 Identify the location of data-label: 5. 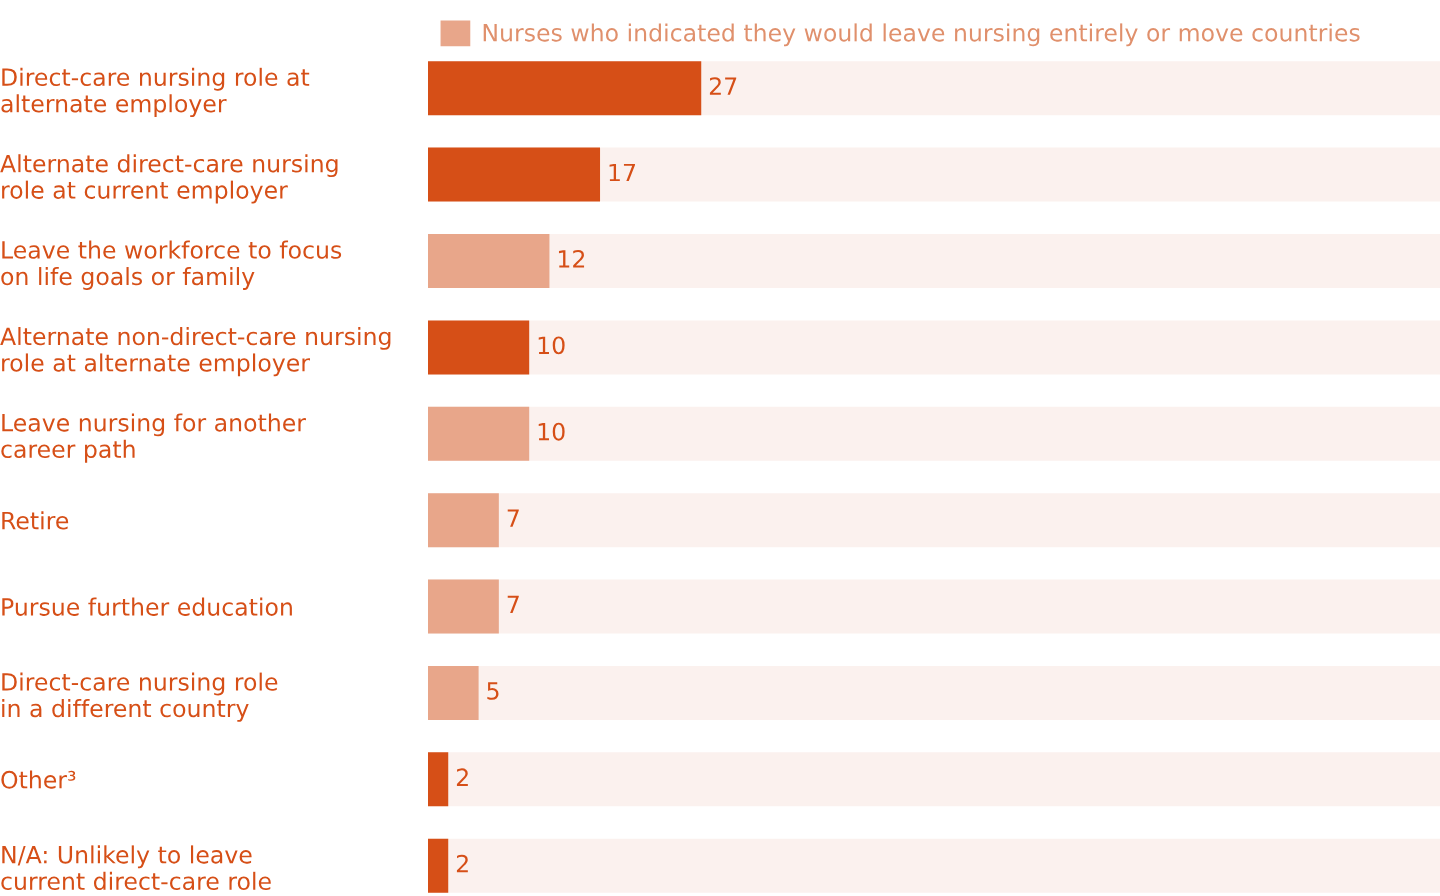
(493, 691).